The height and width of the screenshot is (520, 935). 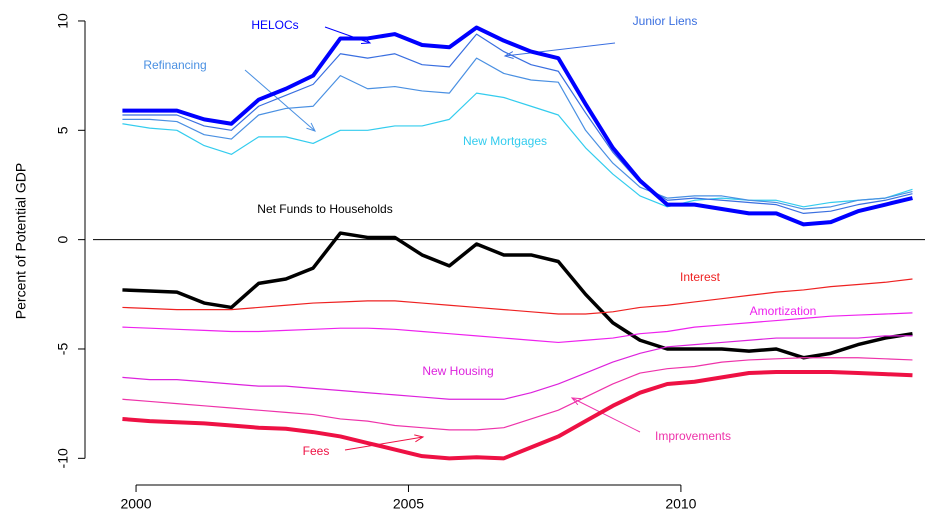 What do you see at coordinates (63, 21) in the screenshot?
I see `y-tick-label: 10` at bounding box center [63, 21].